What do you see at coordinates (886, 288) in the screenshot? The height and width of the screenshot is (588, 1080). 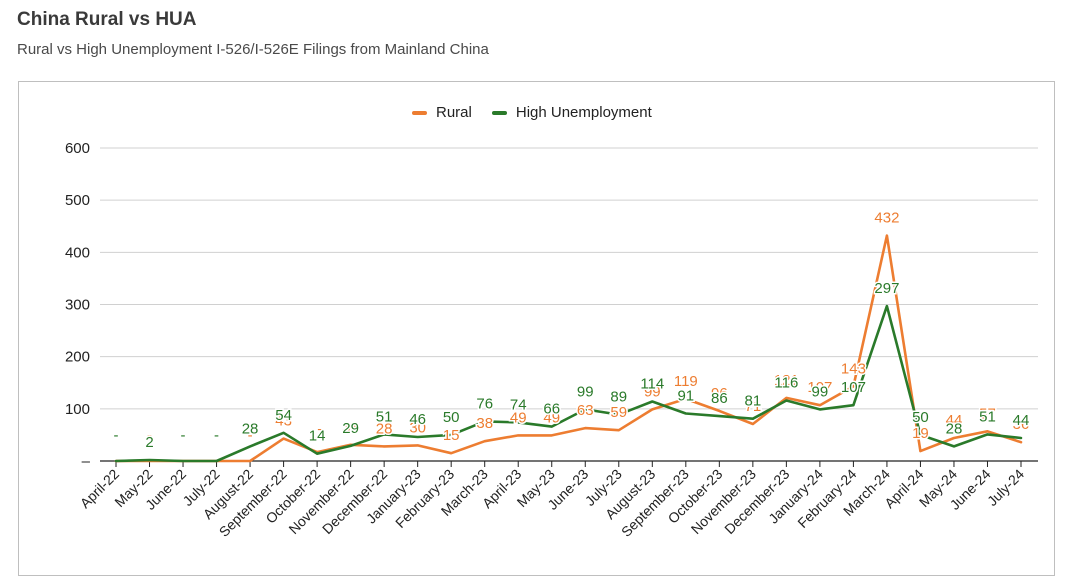 I see `data-label-high-unemployment: 297` at bounding box center [886, 288].